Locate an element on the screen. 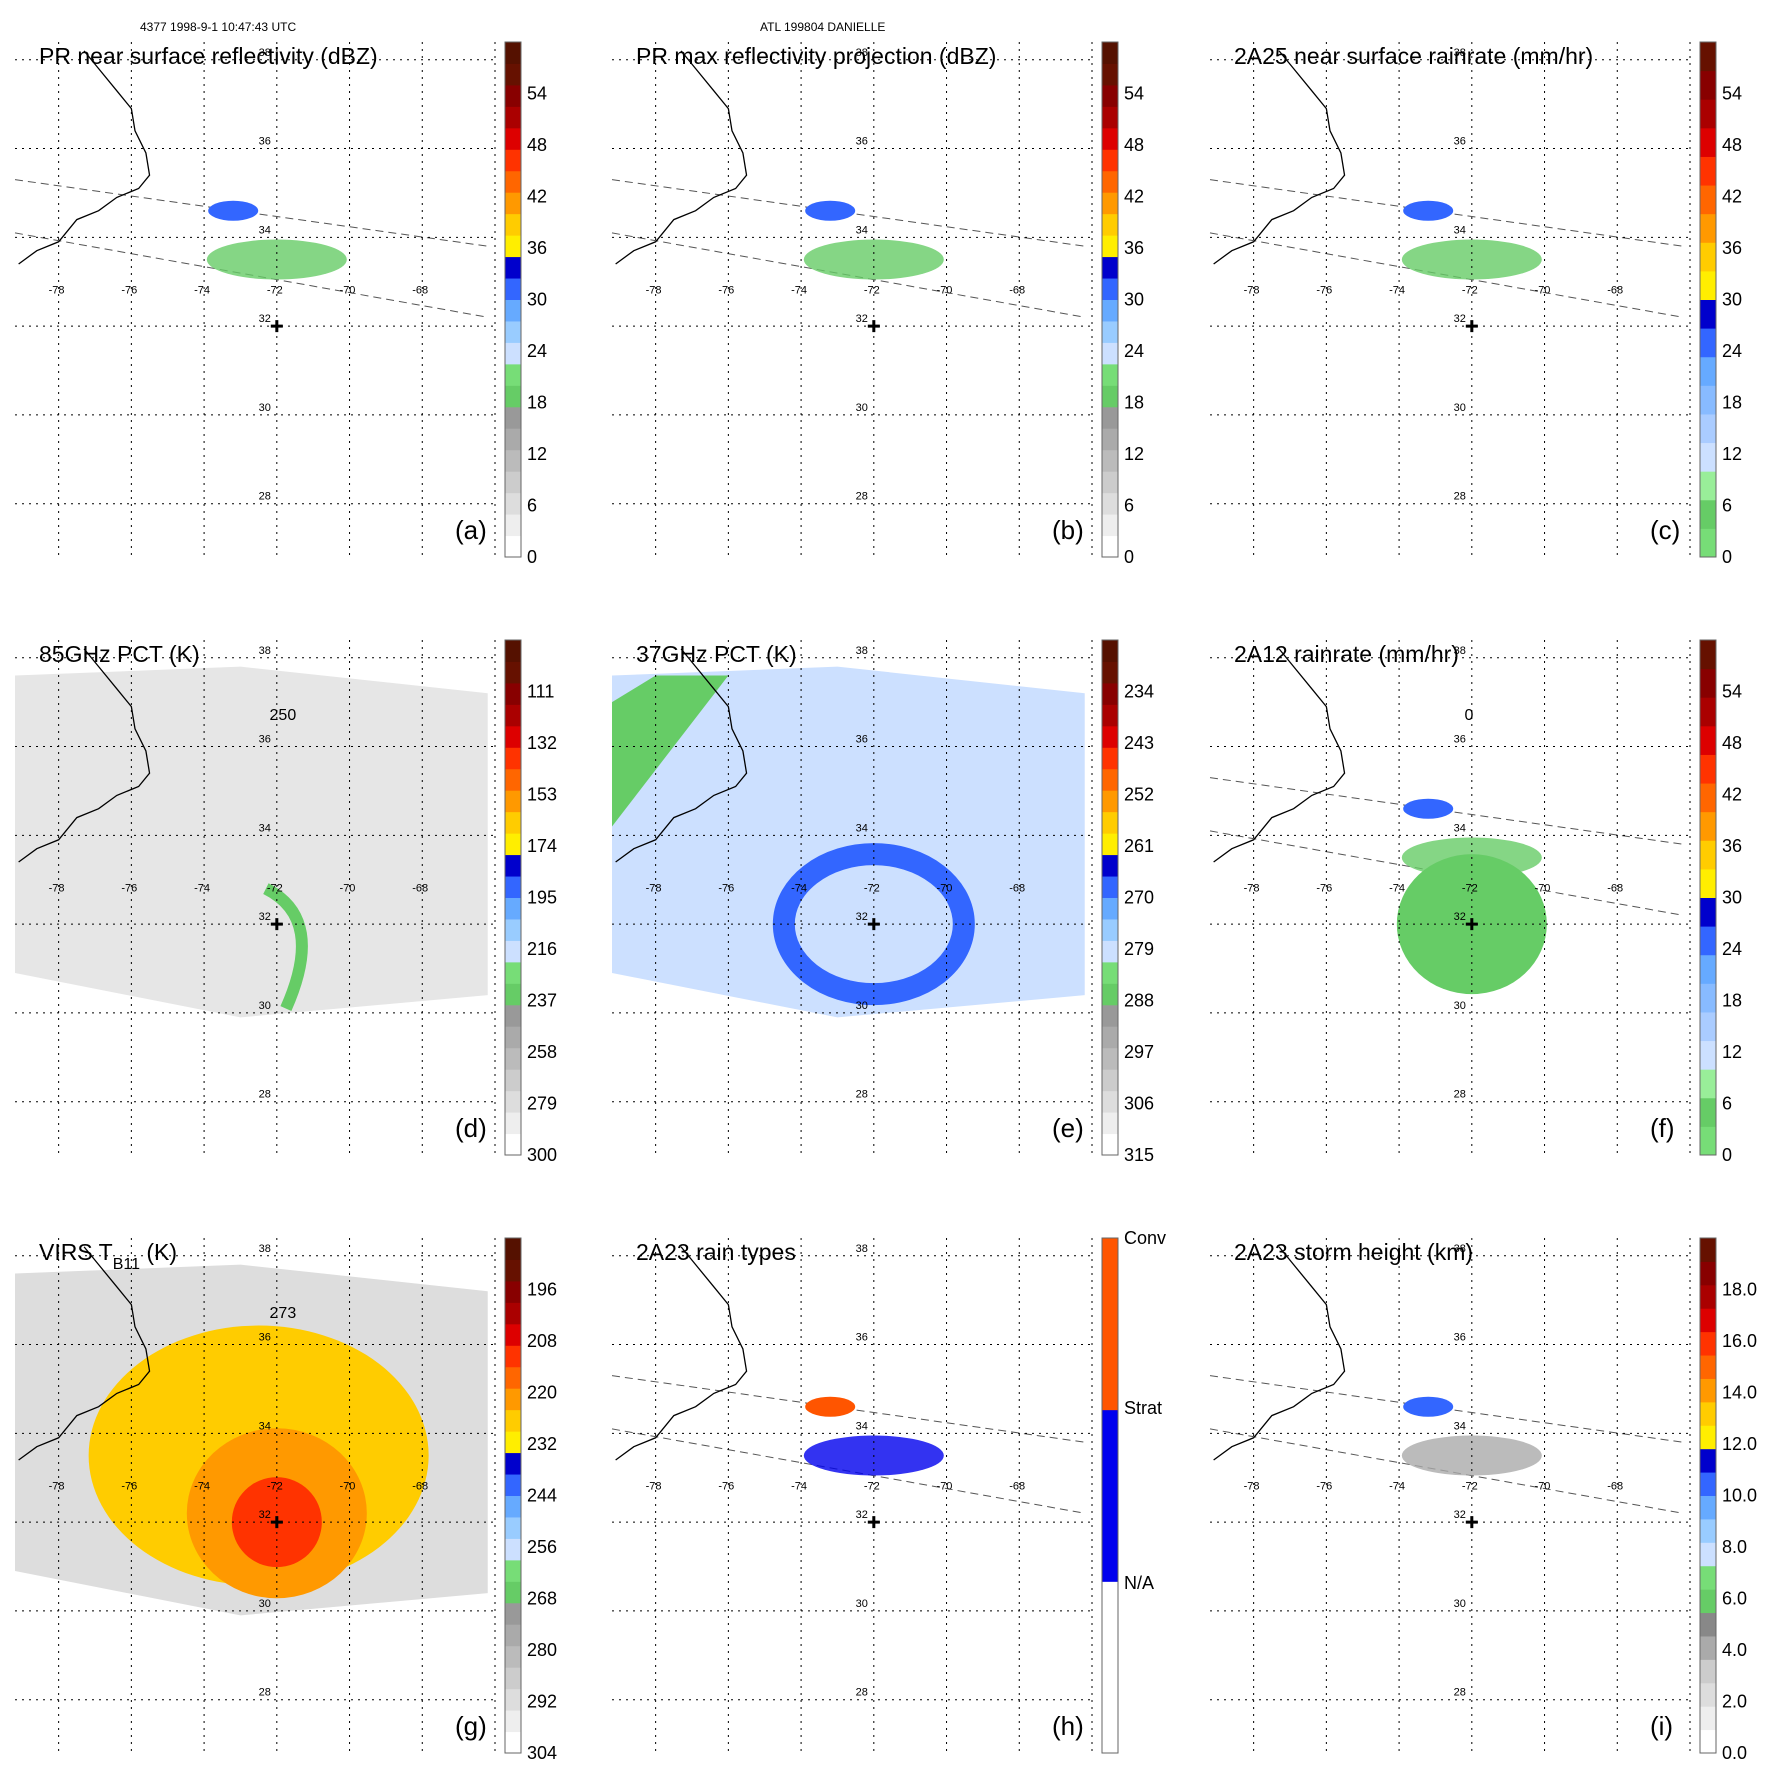 This screenshot has height=1771, width=1771. contour-label: 0 is located at coordinates (1469, 715).